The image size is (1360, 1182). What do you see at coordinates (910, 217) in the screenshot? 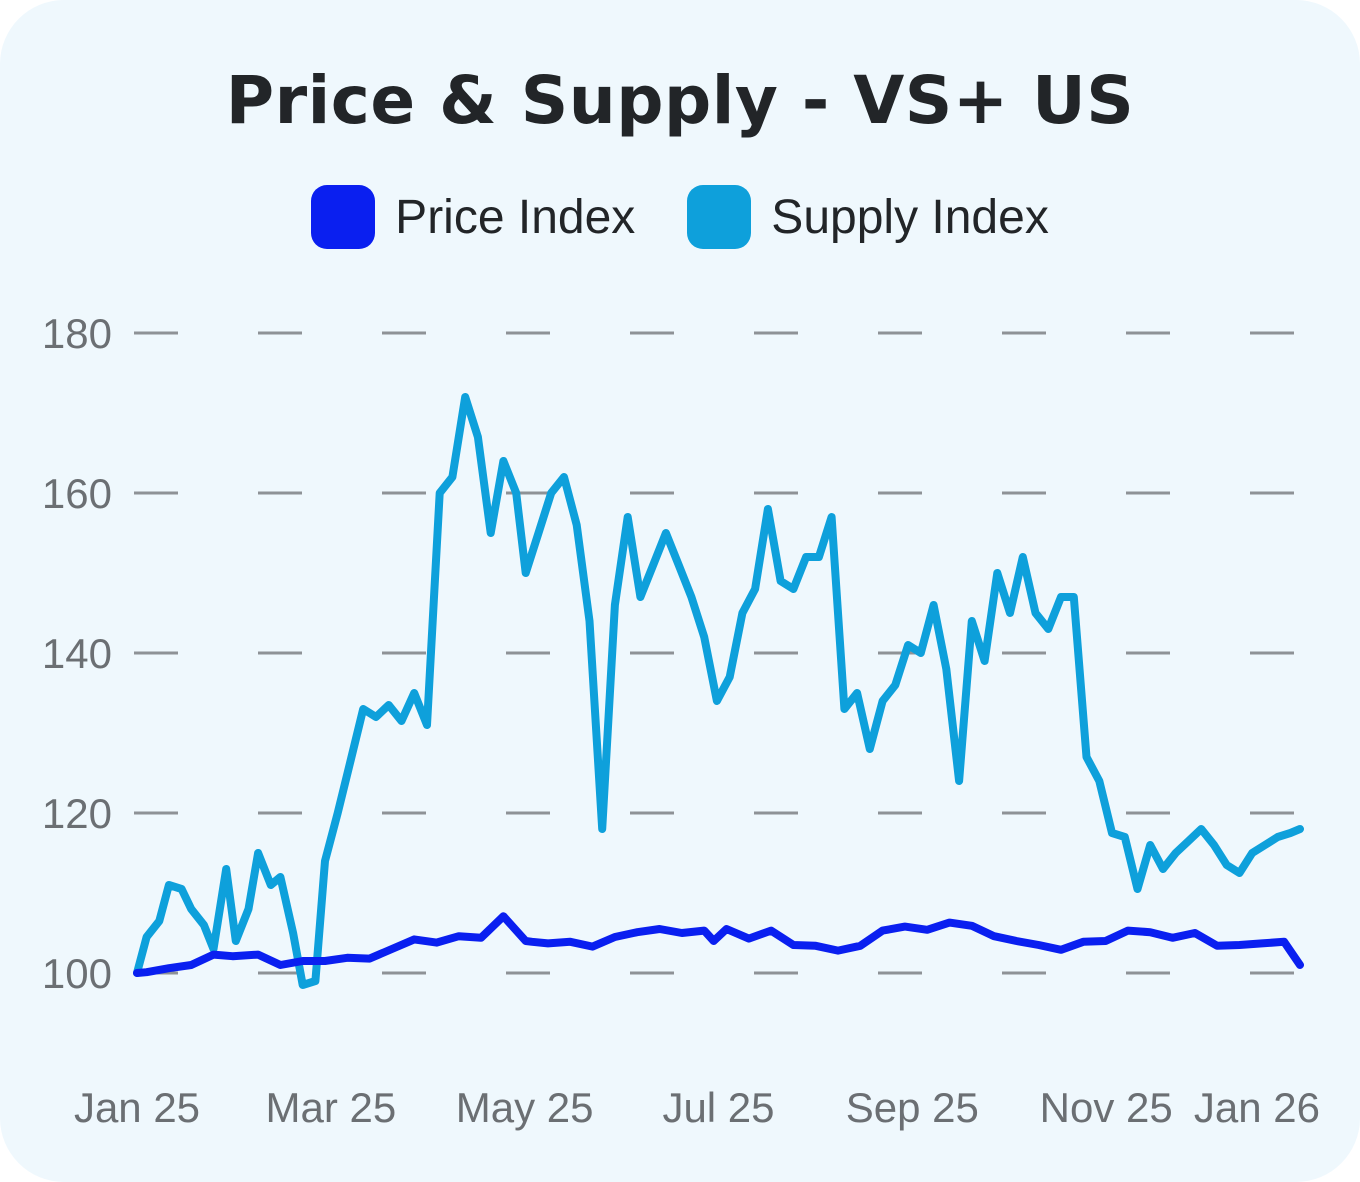
I see `legend-label-supply-index: Supply Index` at bounding box center [910, 217].